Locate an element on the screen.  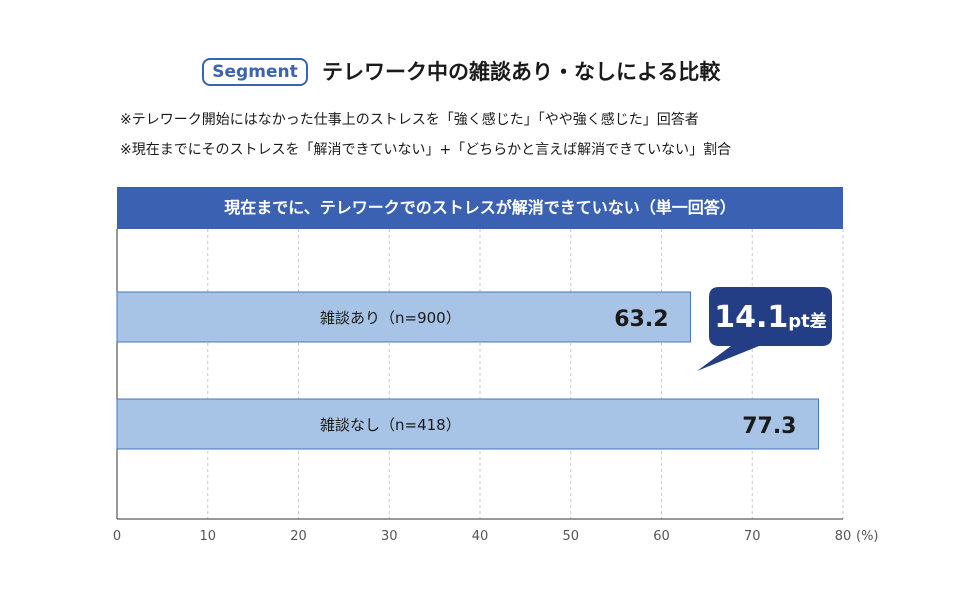
callout-part: 差 is located at coordinates (818, 321).